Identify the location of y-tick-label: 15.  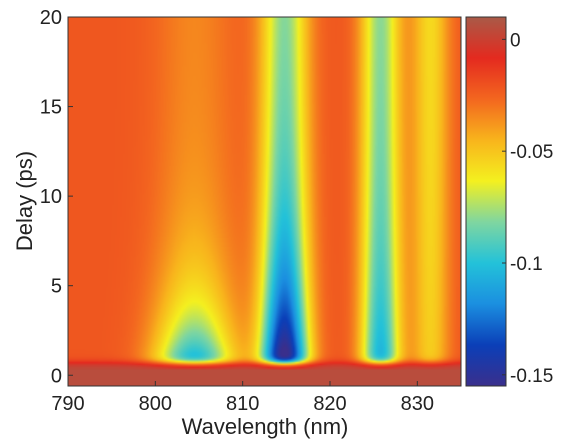
(51, 108).